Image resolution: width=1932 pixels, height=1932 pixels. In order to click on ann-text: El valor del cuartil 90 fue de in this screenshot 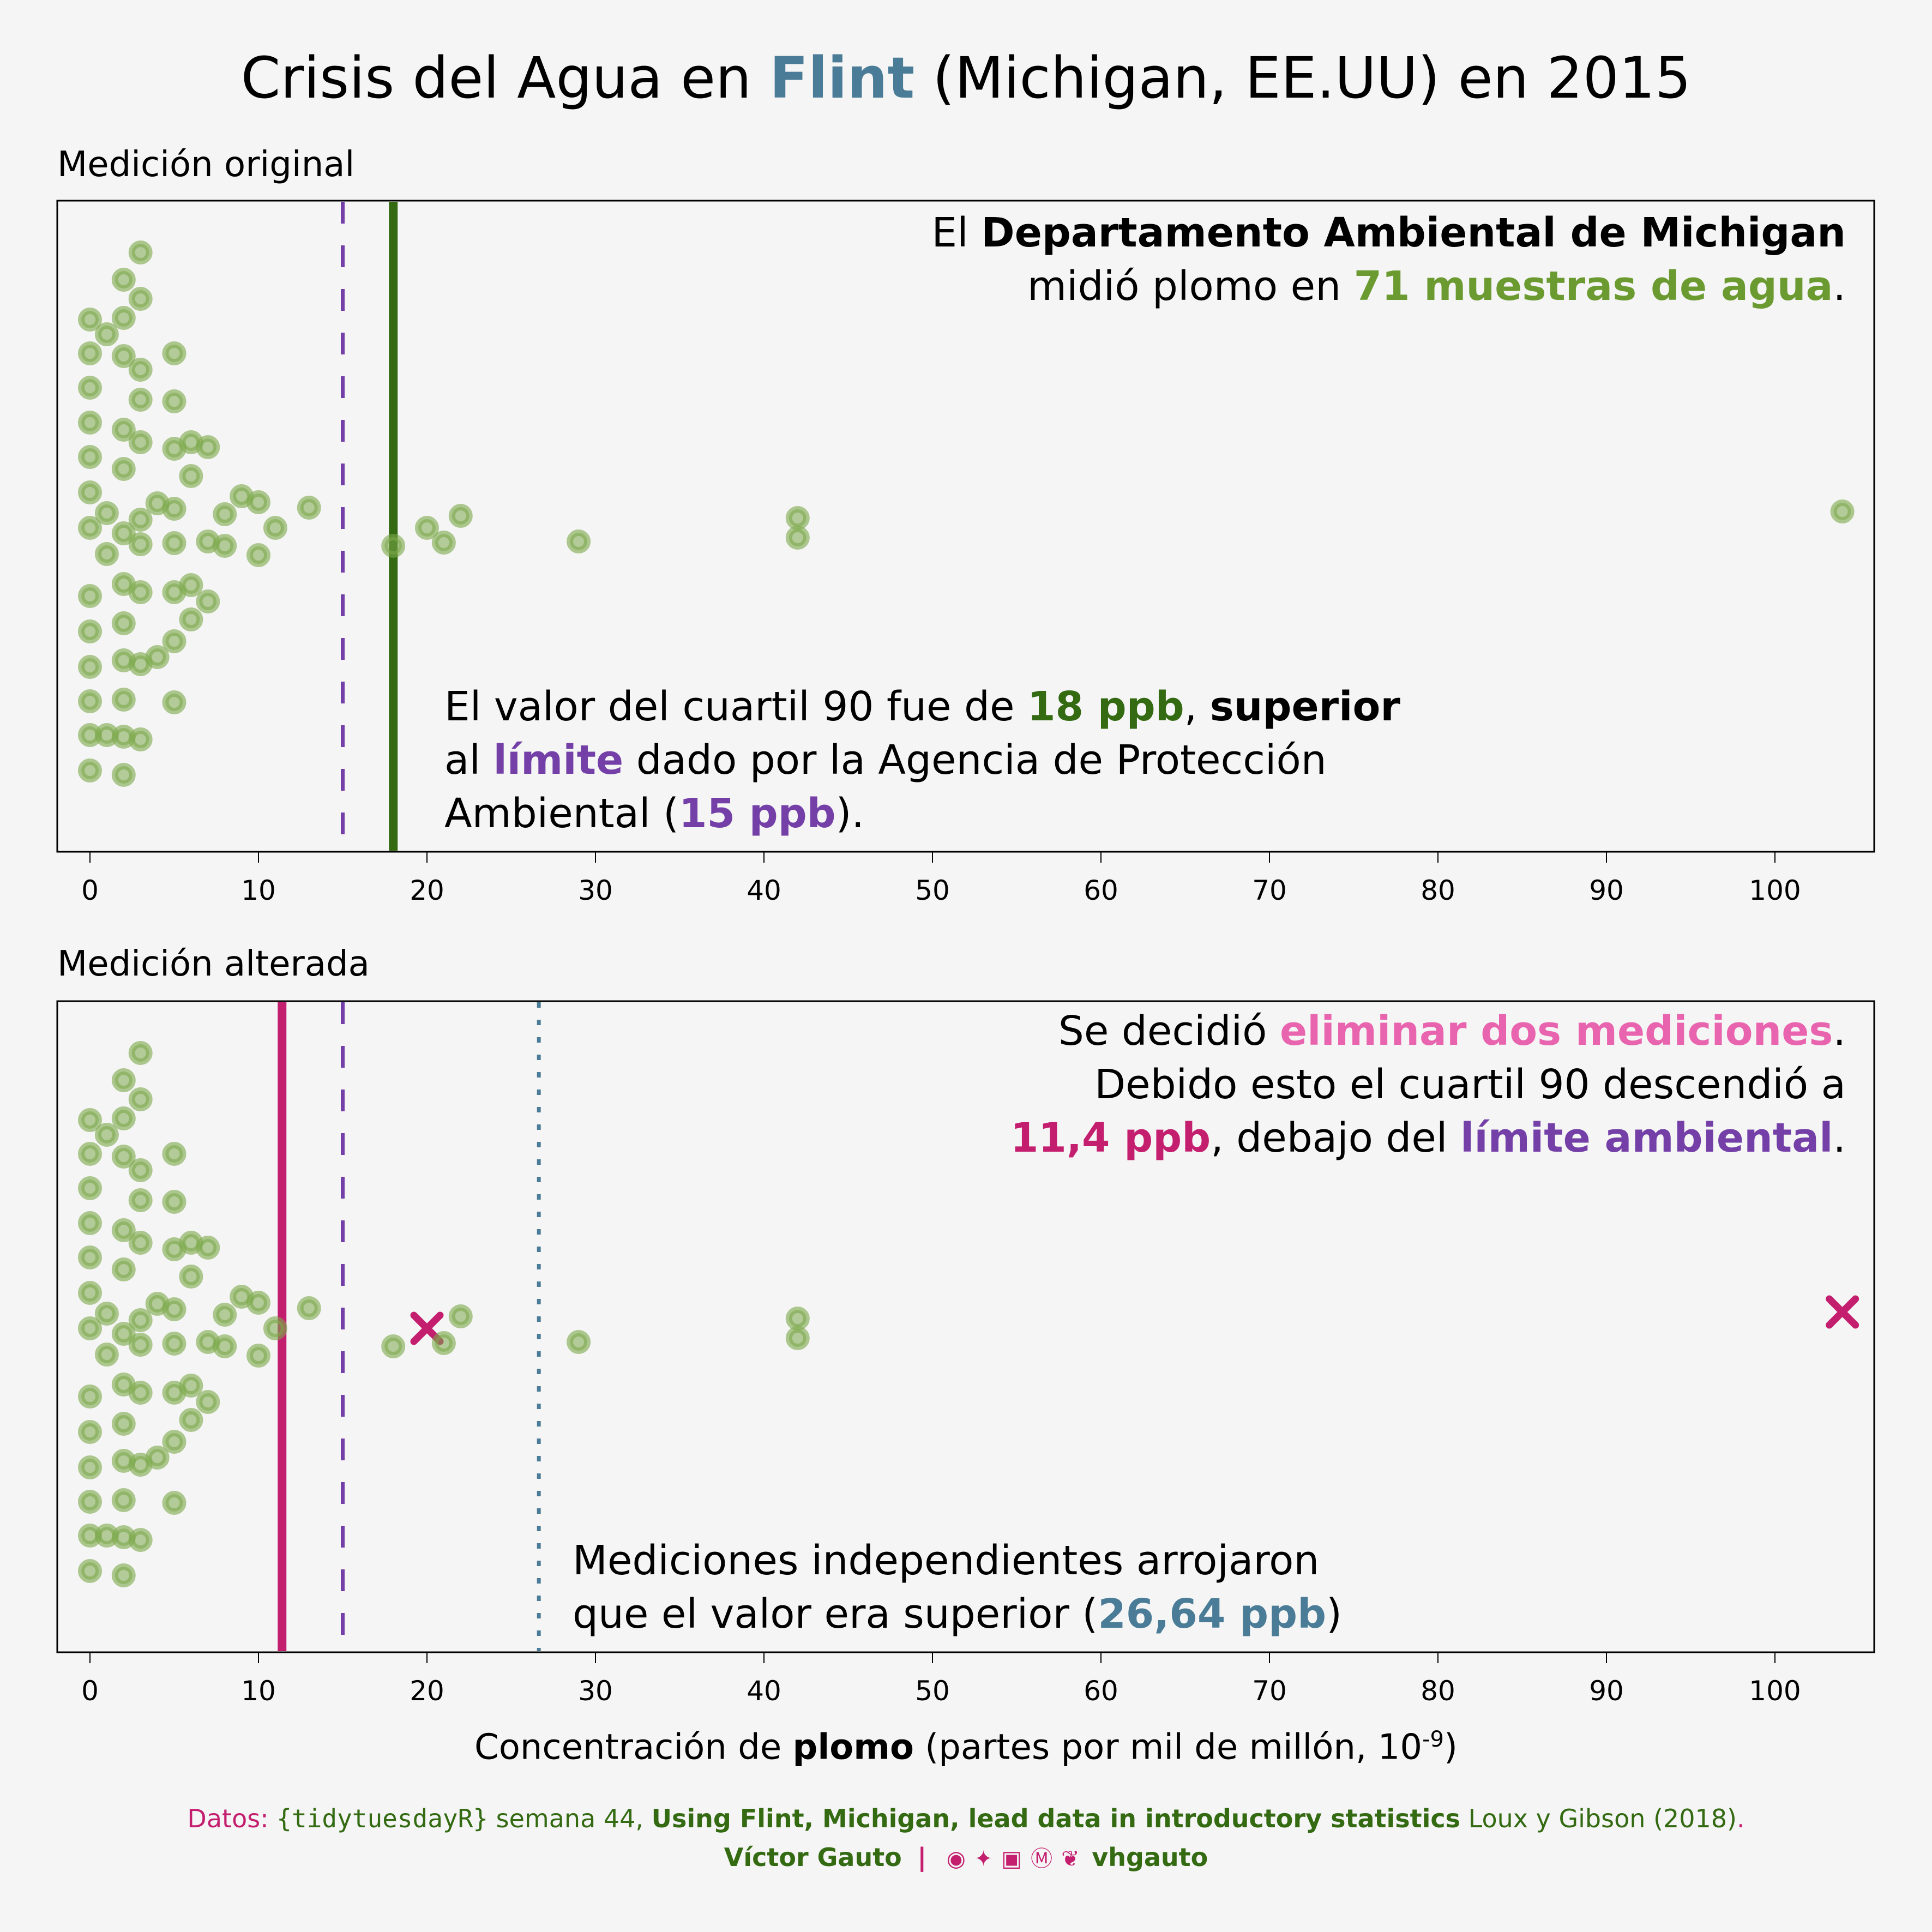, I will do `click(736, 706)`.